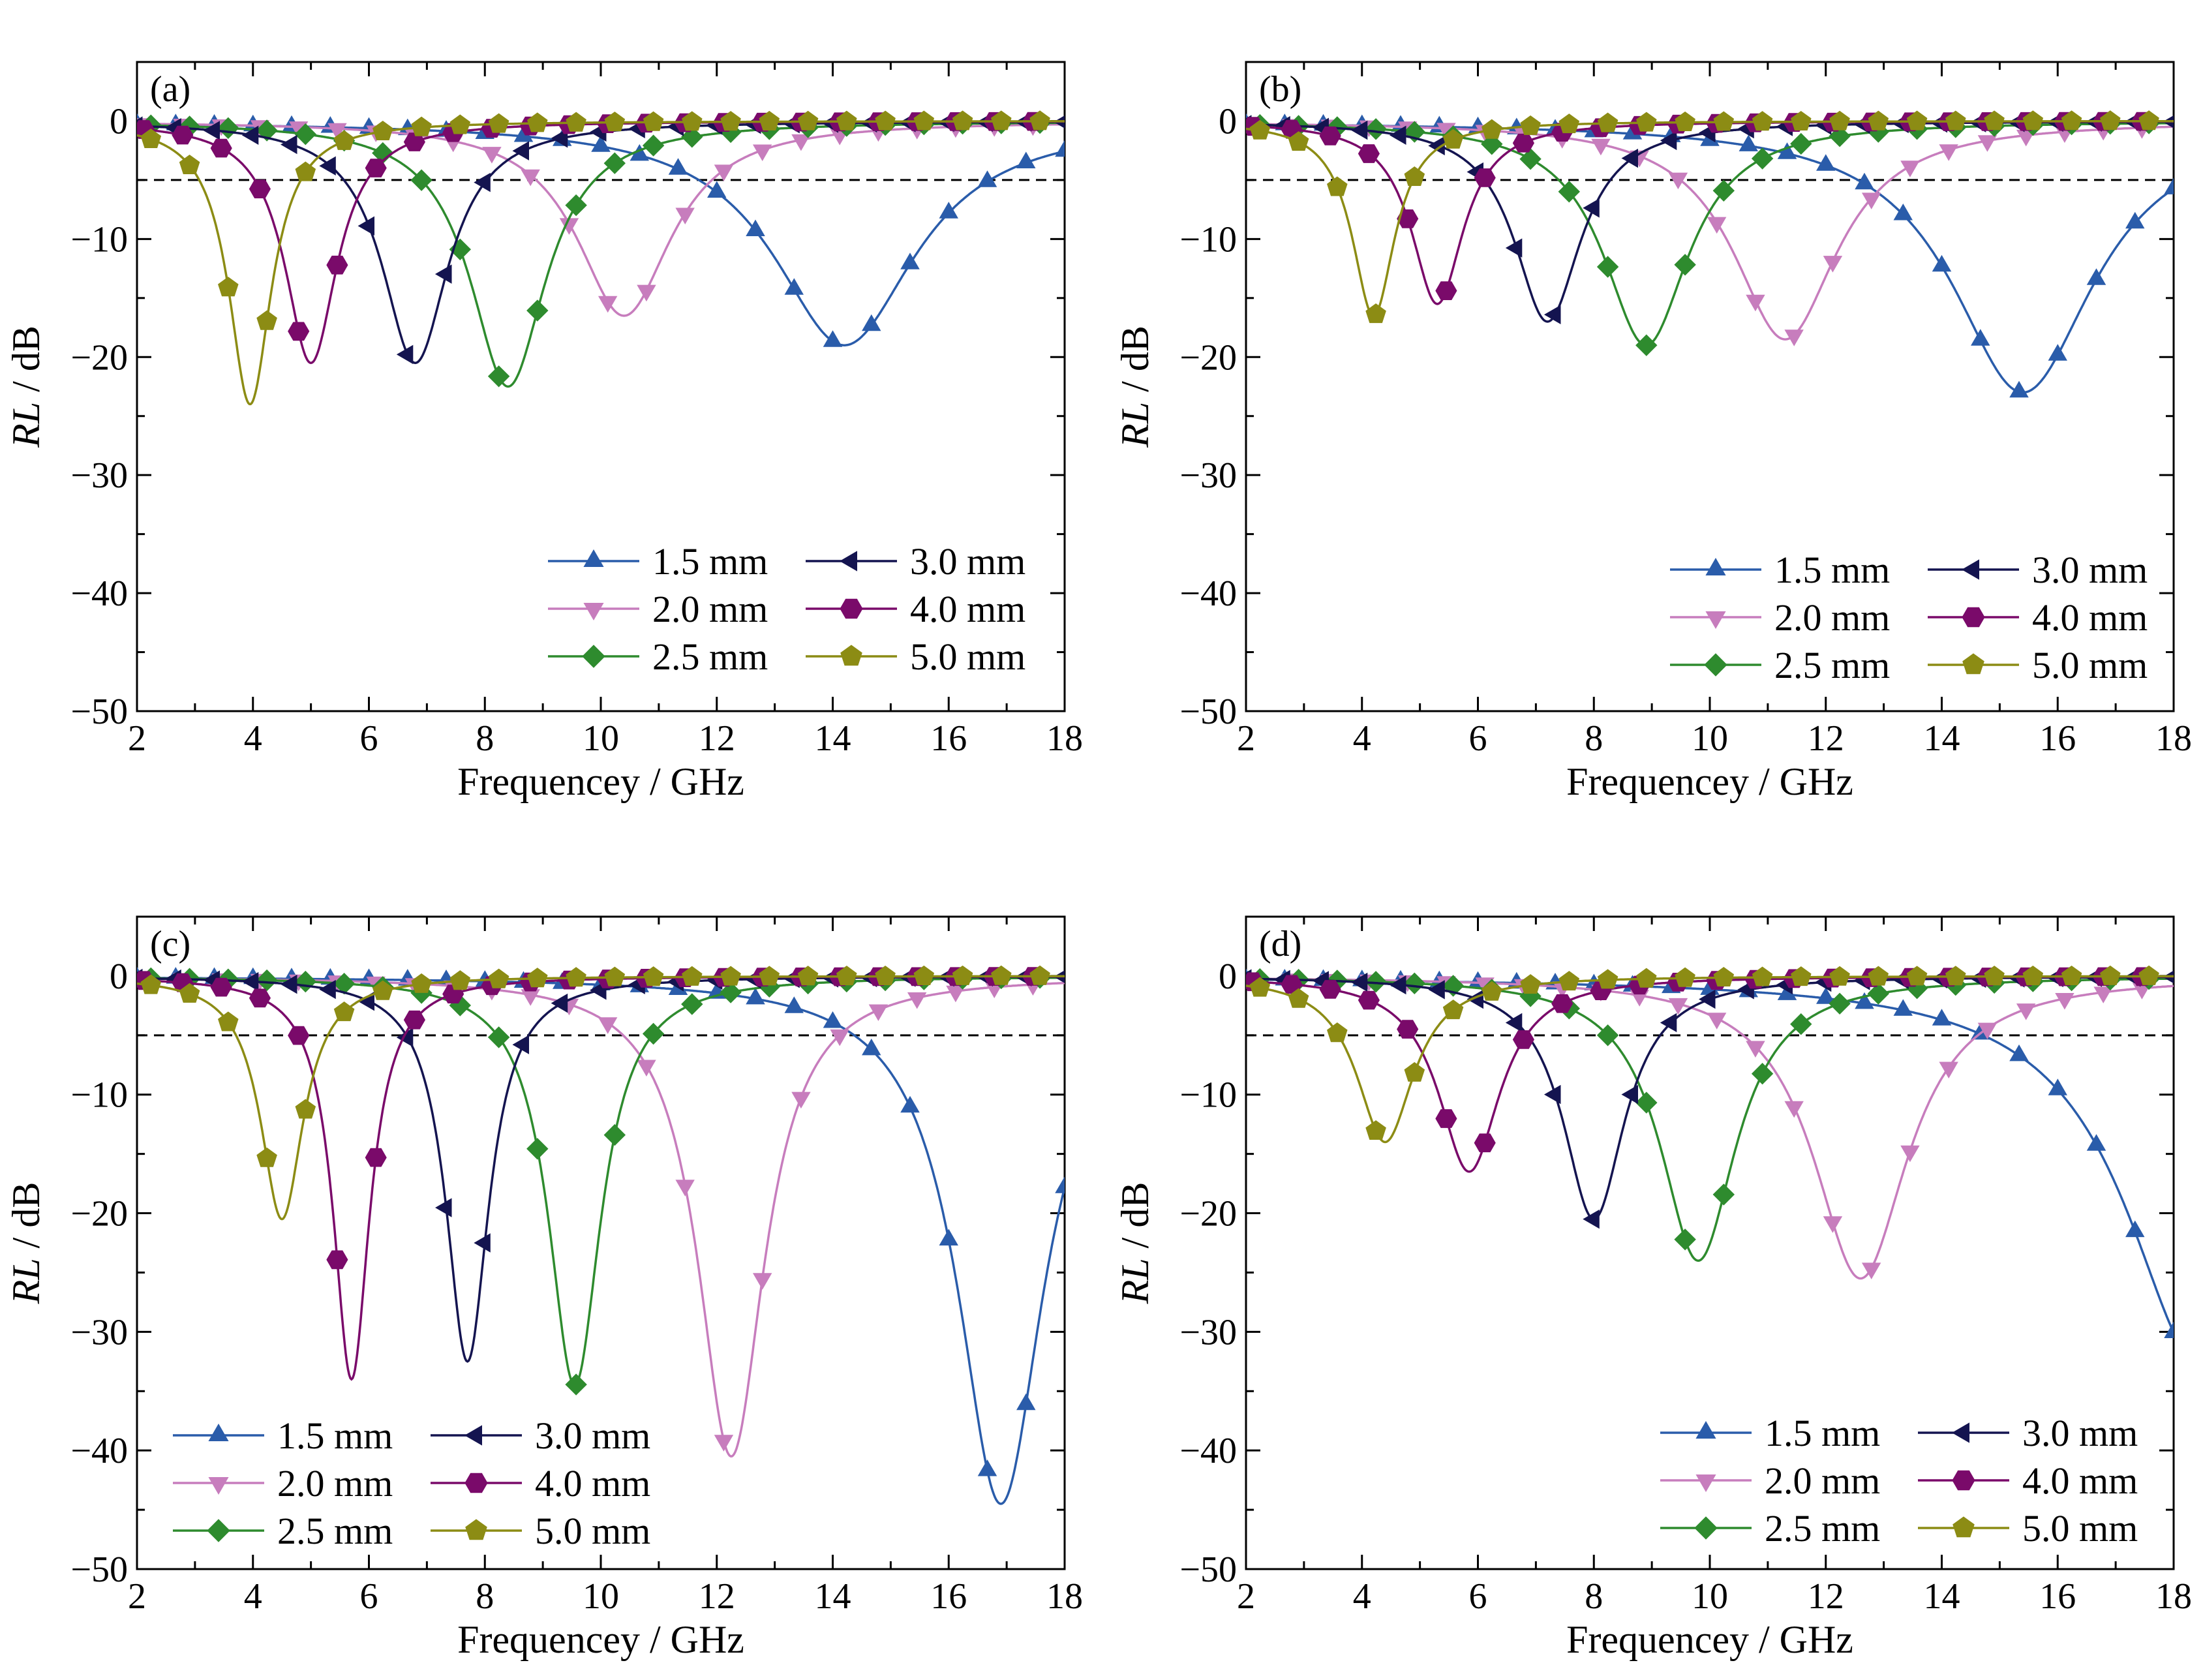  What do you see at coordinates (1942, 739) in the screenshot?
I see `x-tick-label: 14` at bounding box center [1942, 739].